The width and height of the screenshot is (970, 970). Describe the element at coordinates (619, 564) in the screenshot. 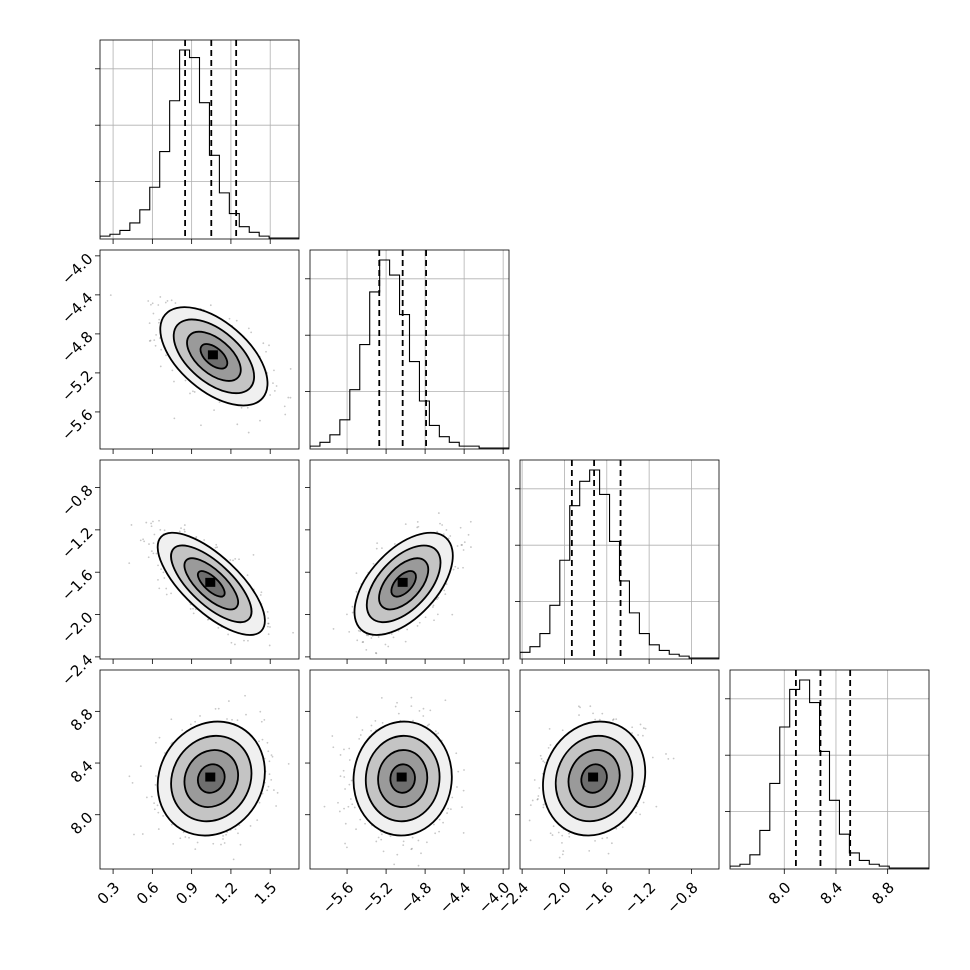

I see `histogram-series` at that location.